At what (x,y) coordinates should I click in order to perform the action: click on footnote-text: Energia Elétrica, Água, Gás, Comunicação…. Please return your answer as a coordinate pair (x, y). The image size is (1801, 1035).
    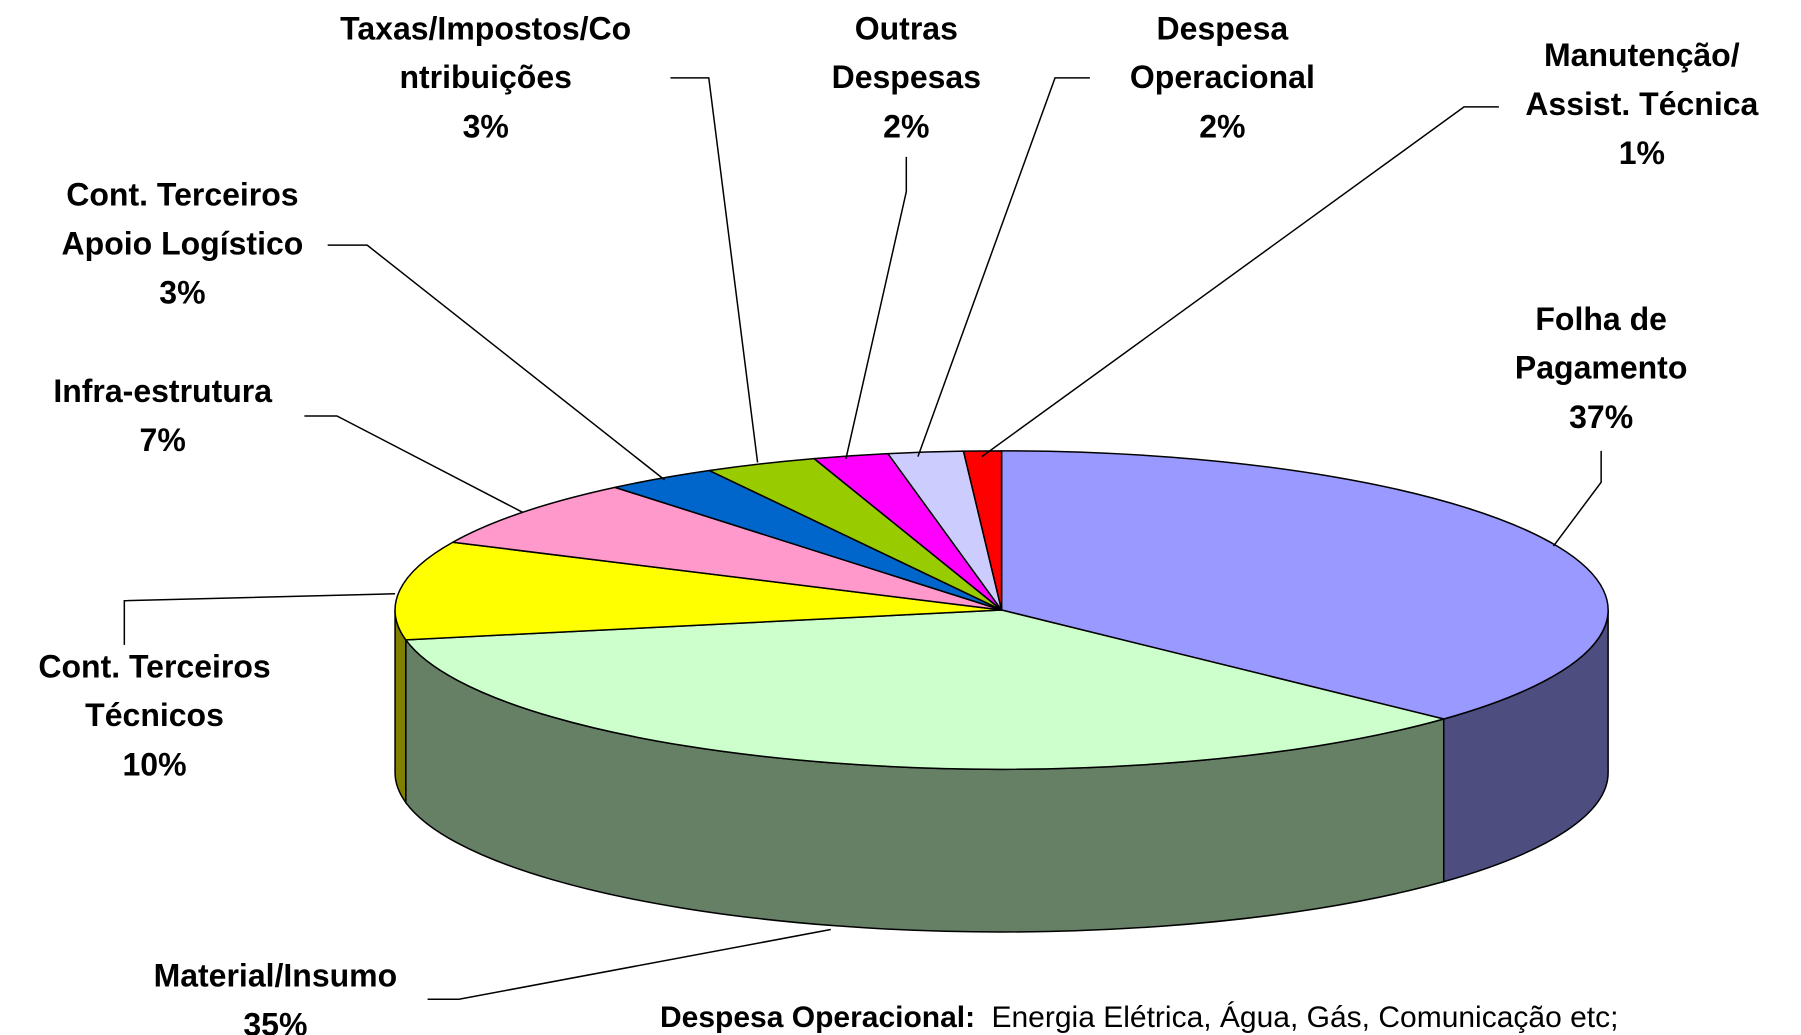
    Looking at the image, I should click on (1304, 1017).